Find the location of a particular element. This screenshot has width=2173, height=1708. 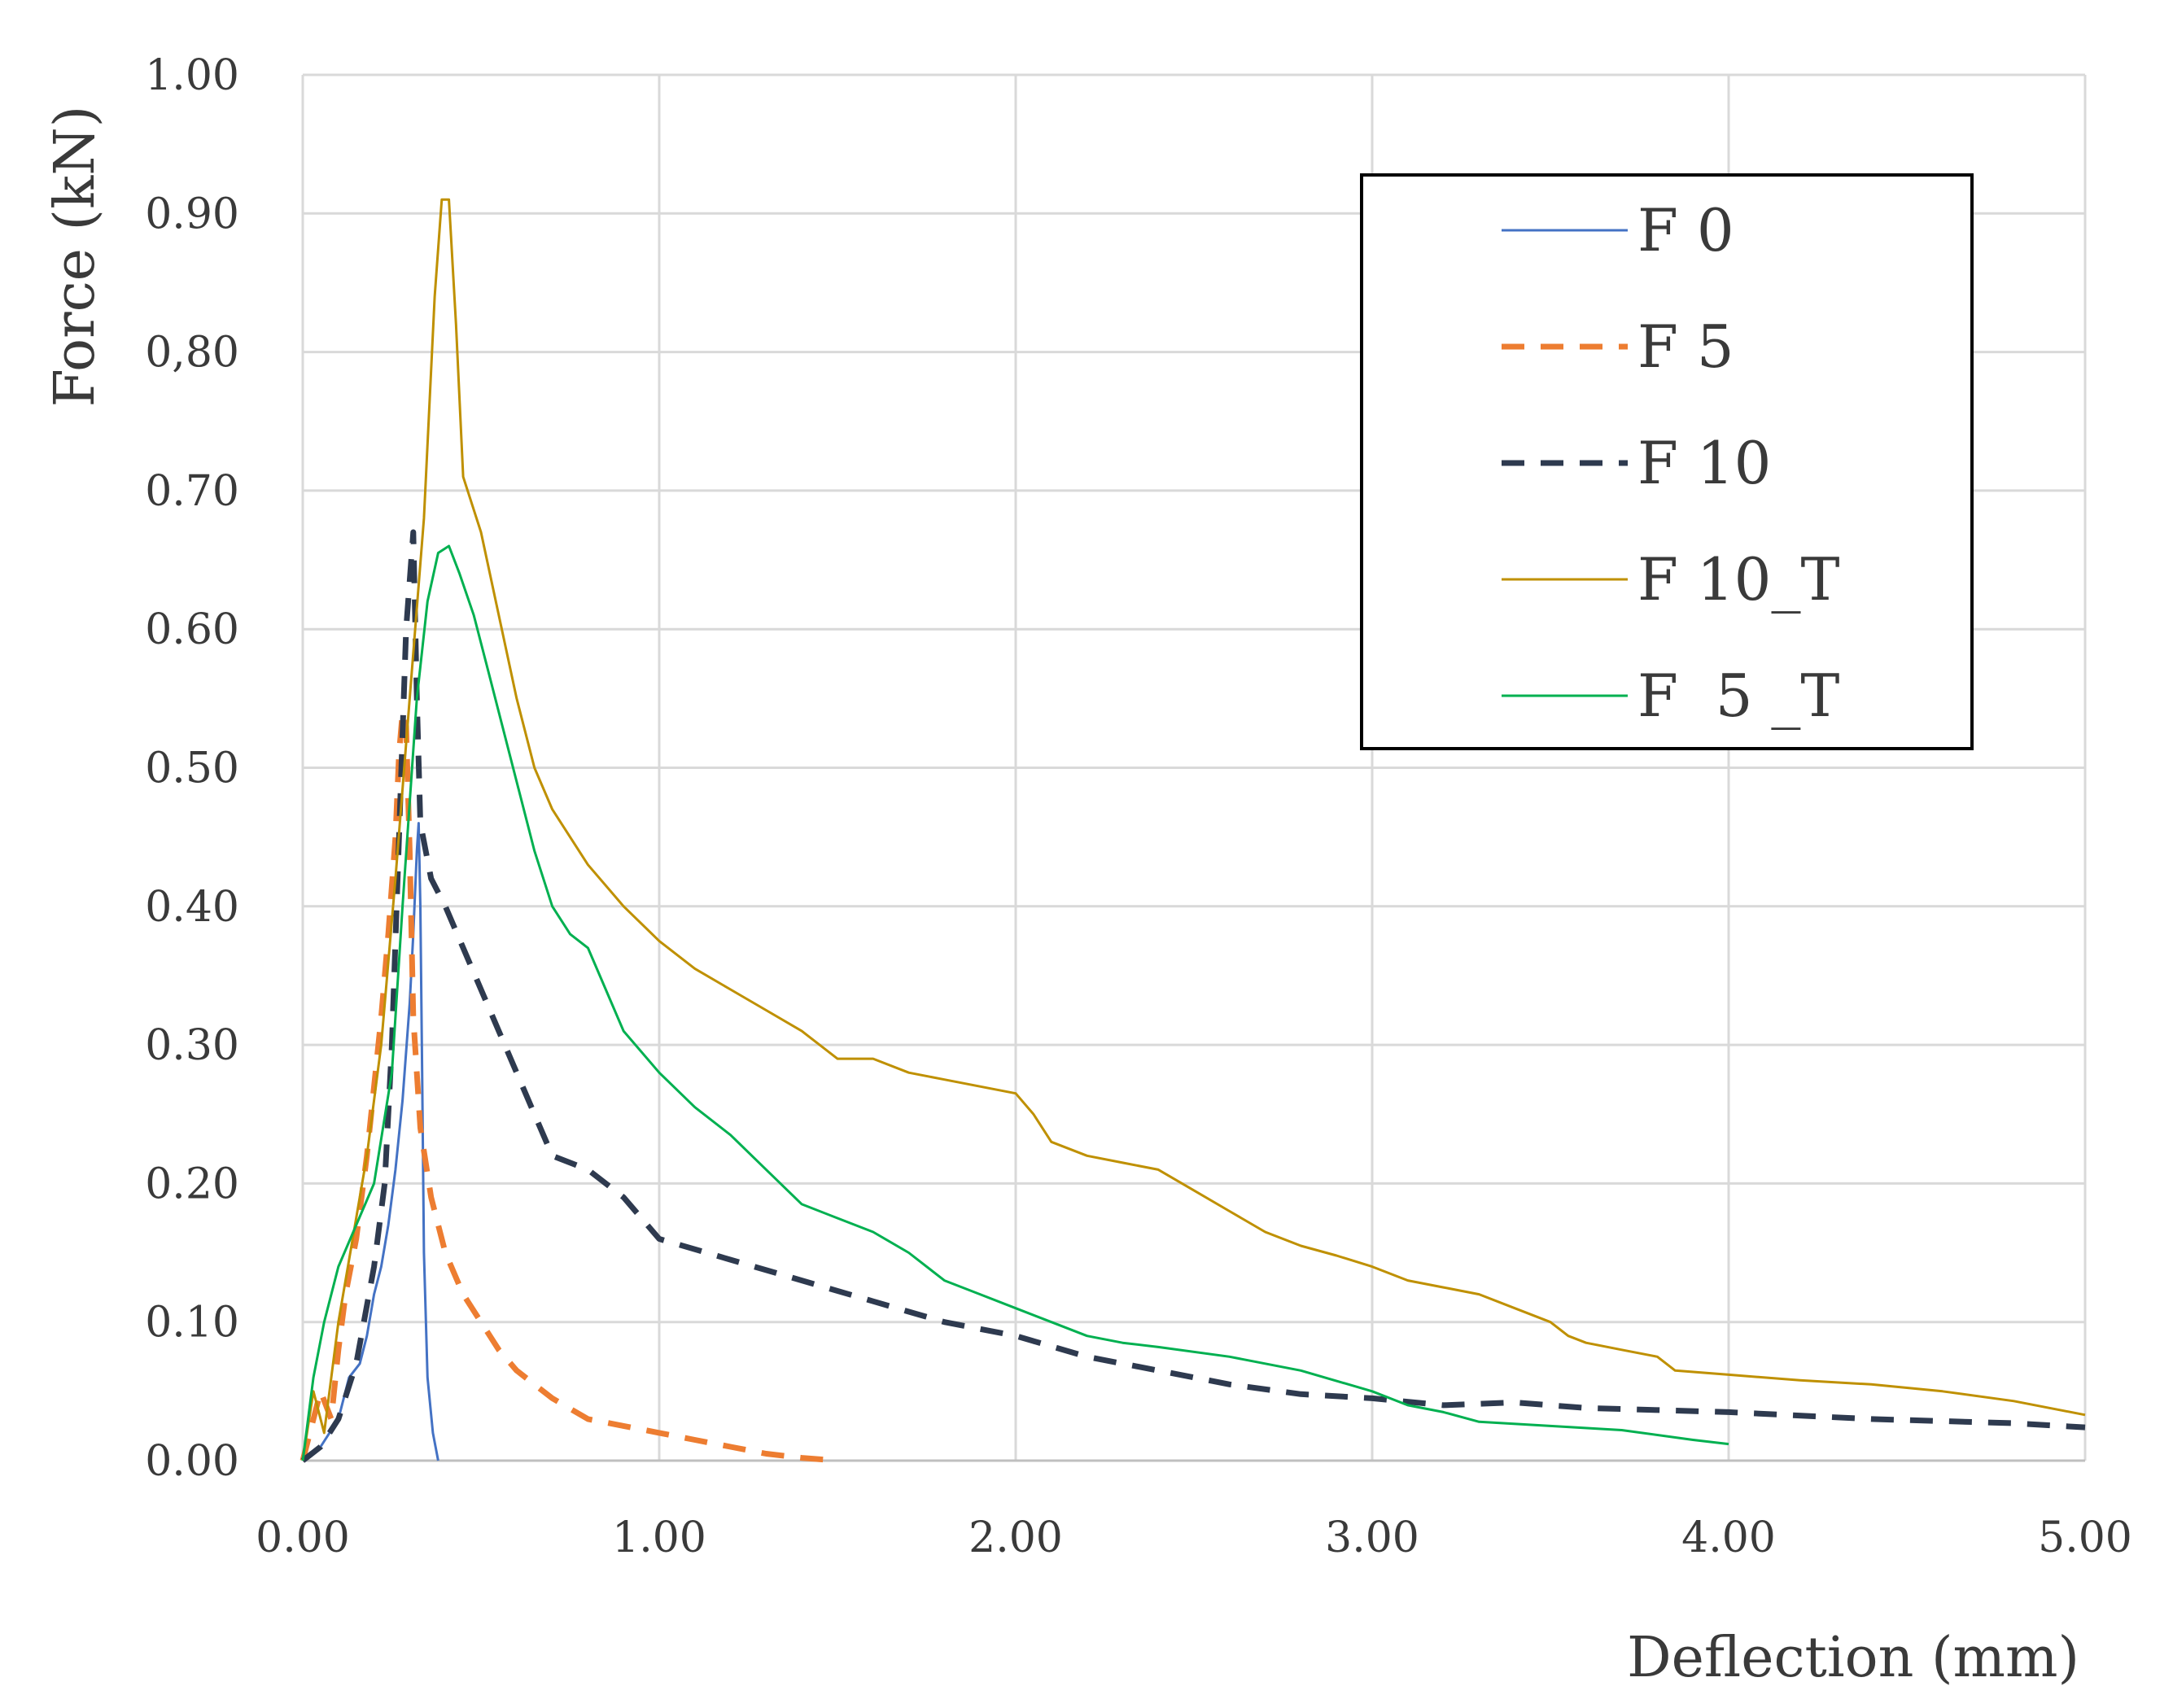

x-tick-label: 2.00 is located at coordinates (1015, 1538).